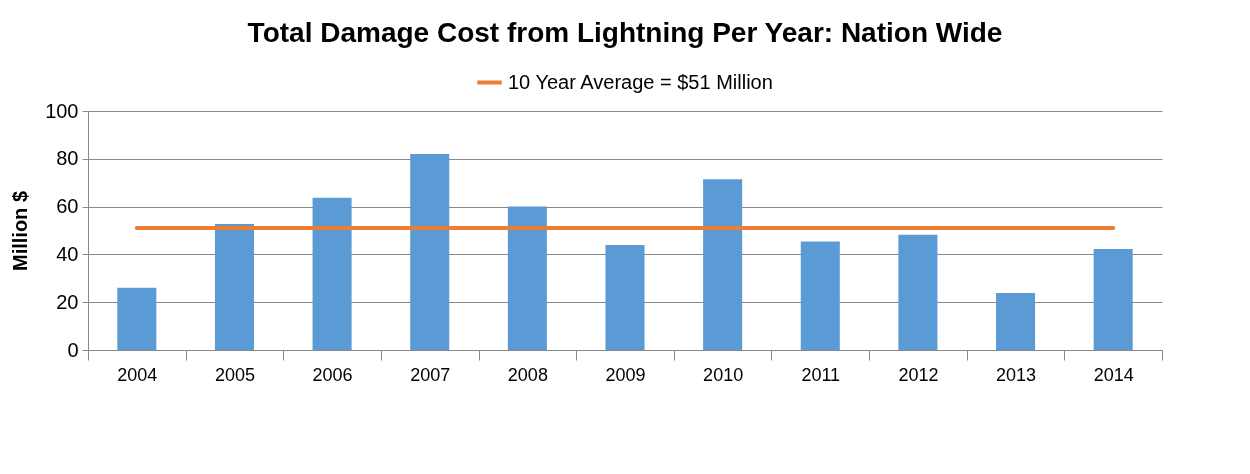  Describe the element at coordinates (821, 374) in the screenshot. I see `x-tick-label: 2011` at that location.